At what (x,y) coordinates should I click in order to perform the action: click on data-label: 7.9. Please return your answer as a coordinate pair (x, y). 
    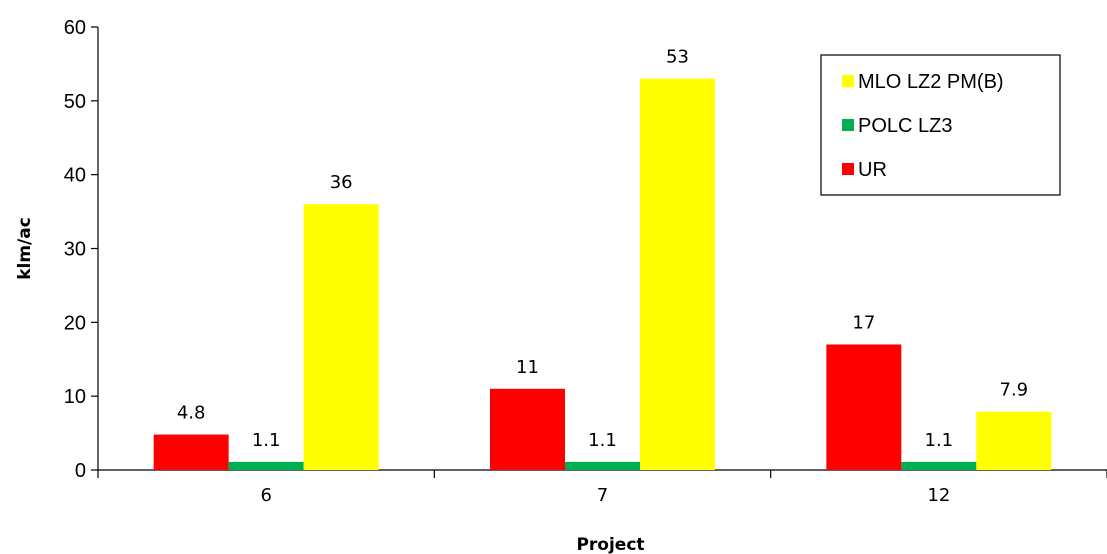
    Looking at the image, I should click on (1014, 390).